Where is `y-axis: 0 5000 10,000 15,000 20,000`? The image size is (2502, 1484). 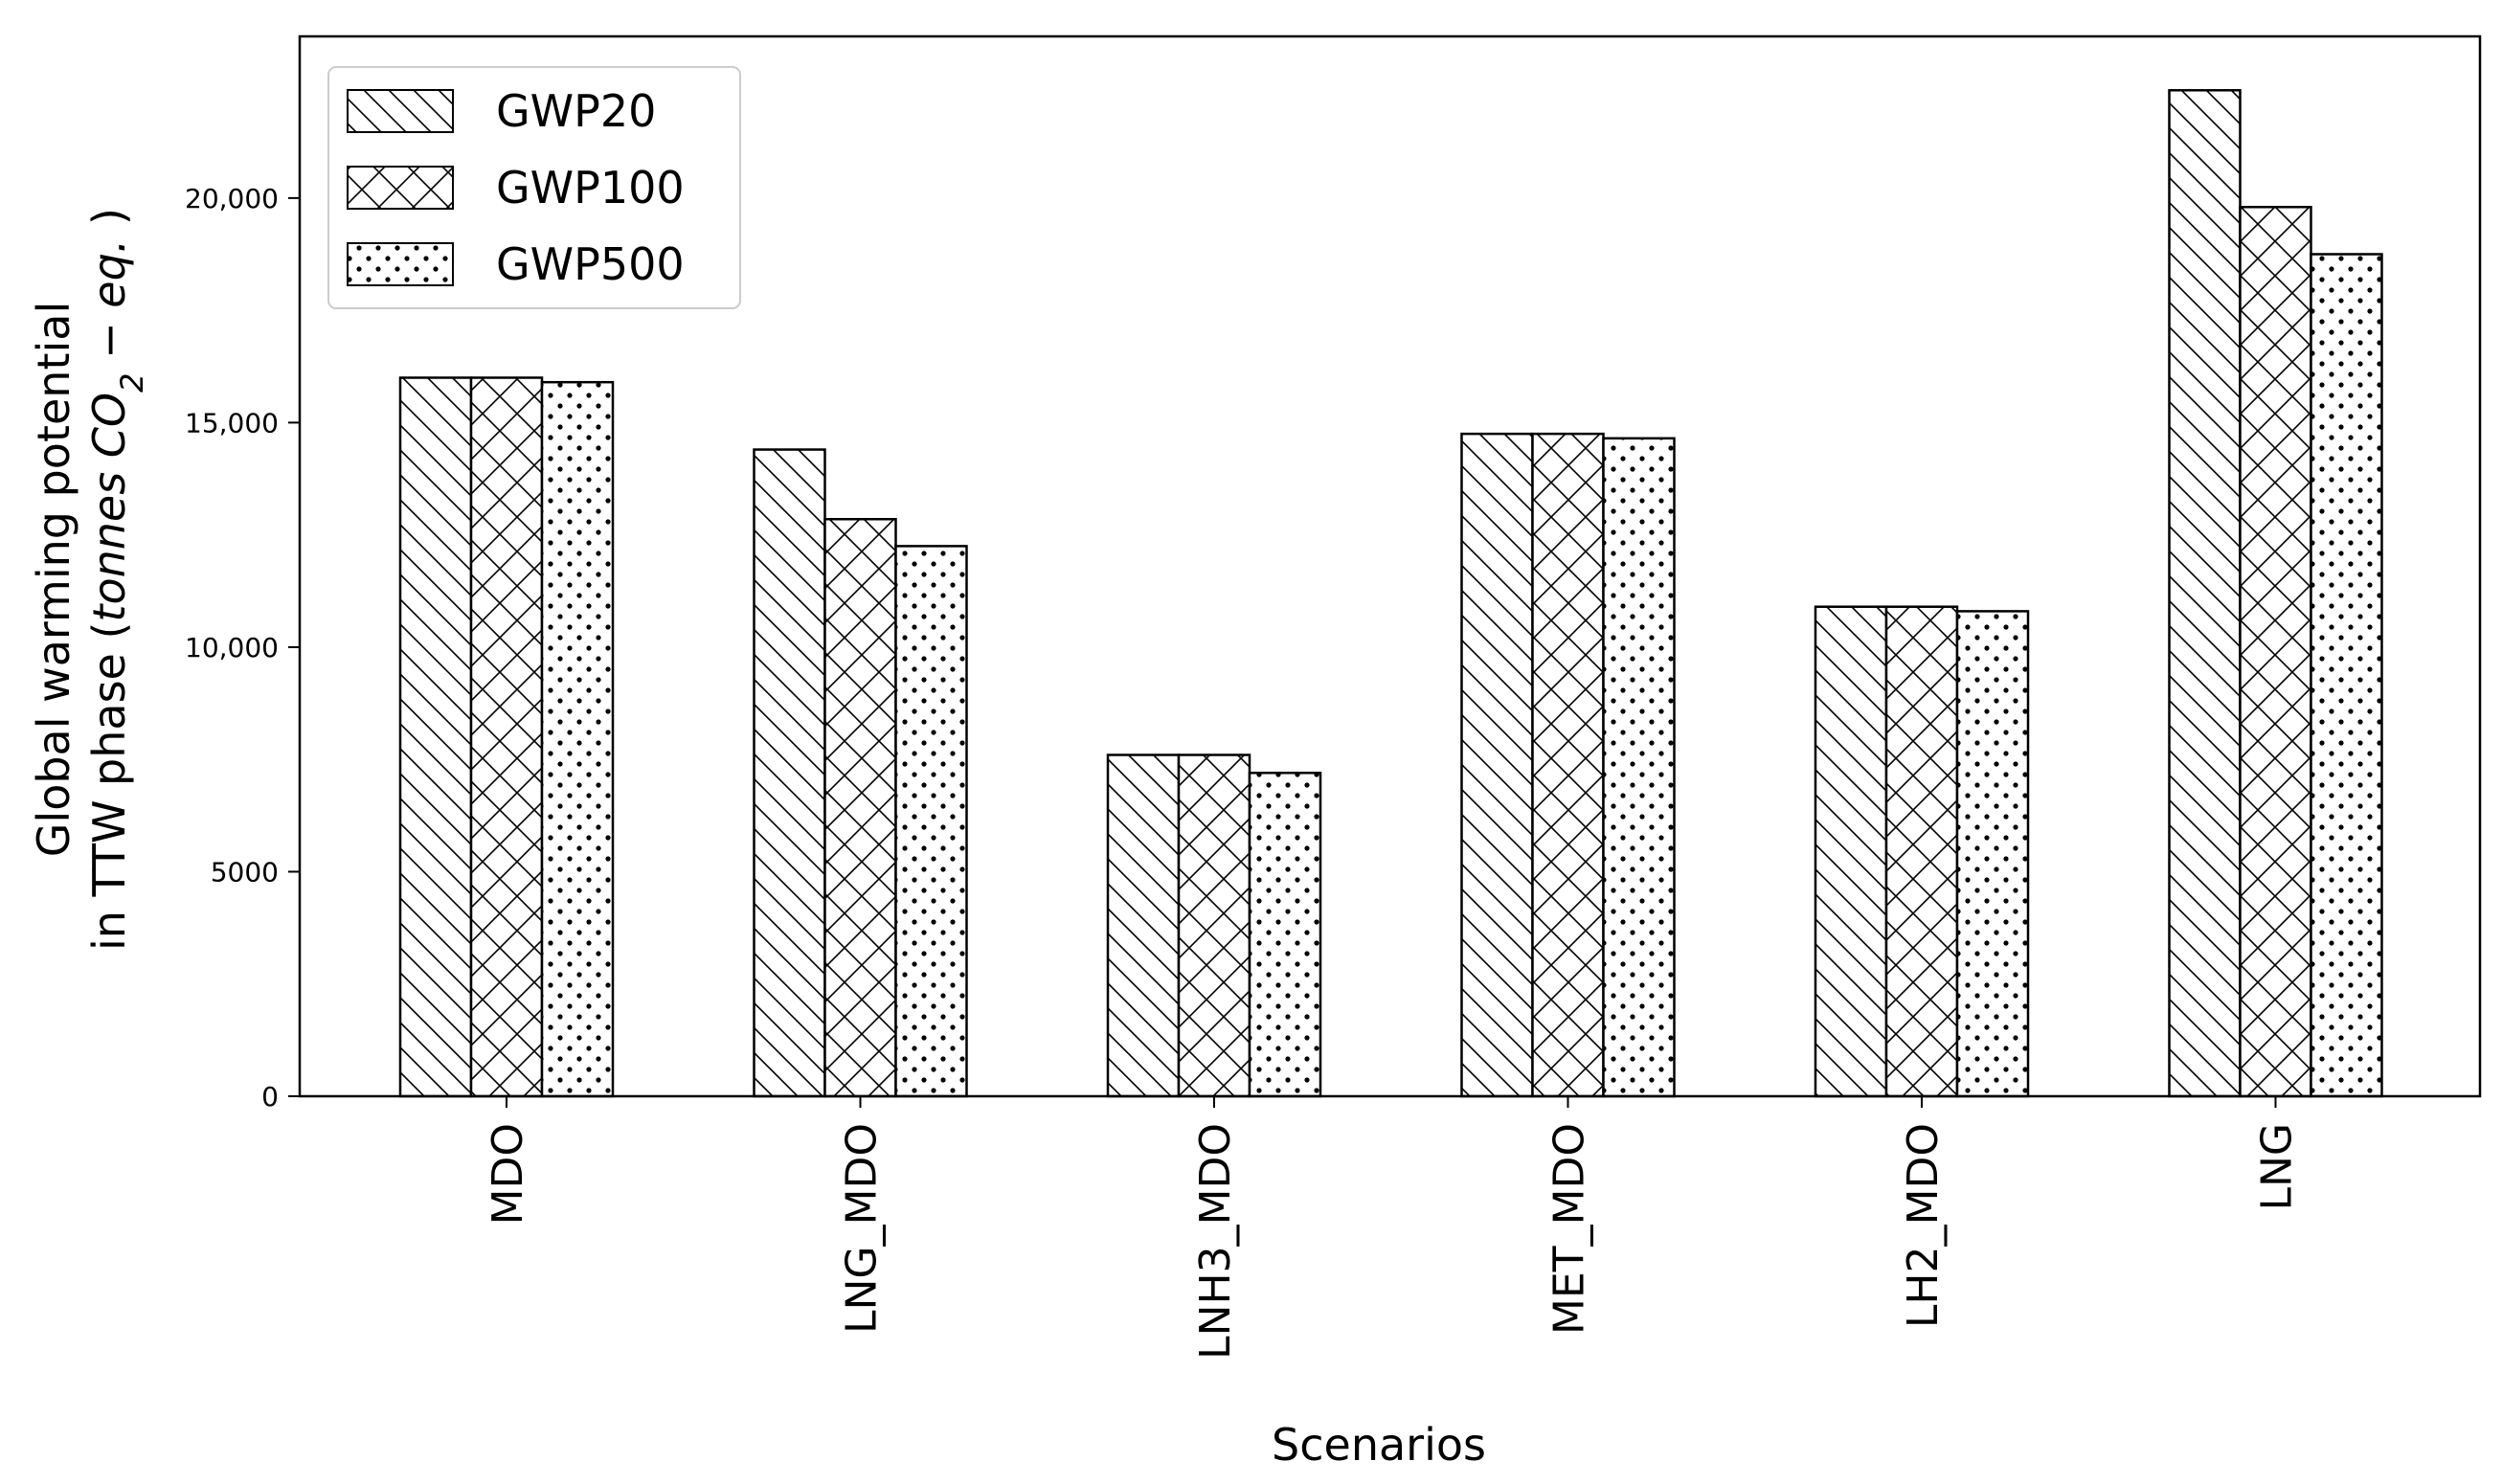 y-axis: 0 5000 10,000 15,000 20,000 is located at coordinates (242, 648).